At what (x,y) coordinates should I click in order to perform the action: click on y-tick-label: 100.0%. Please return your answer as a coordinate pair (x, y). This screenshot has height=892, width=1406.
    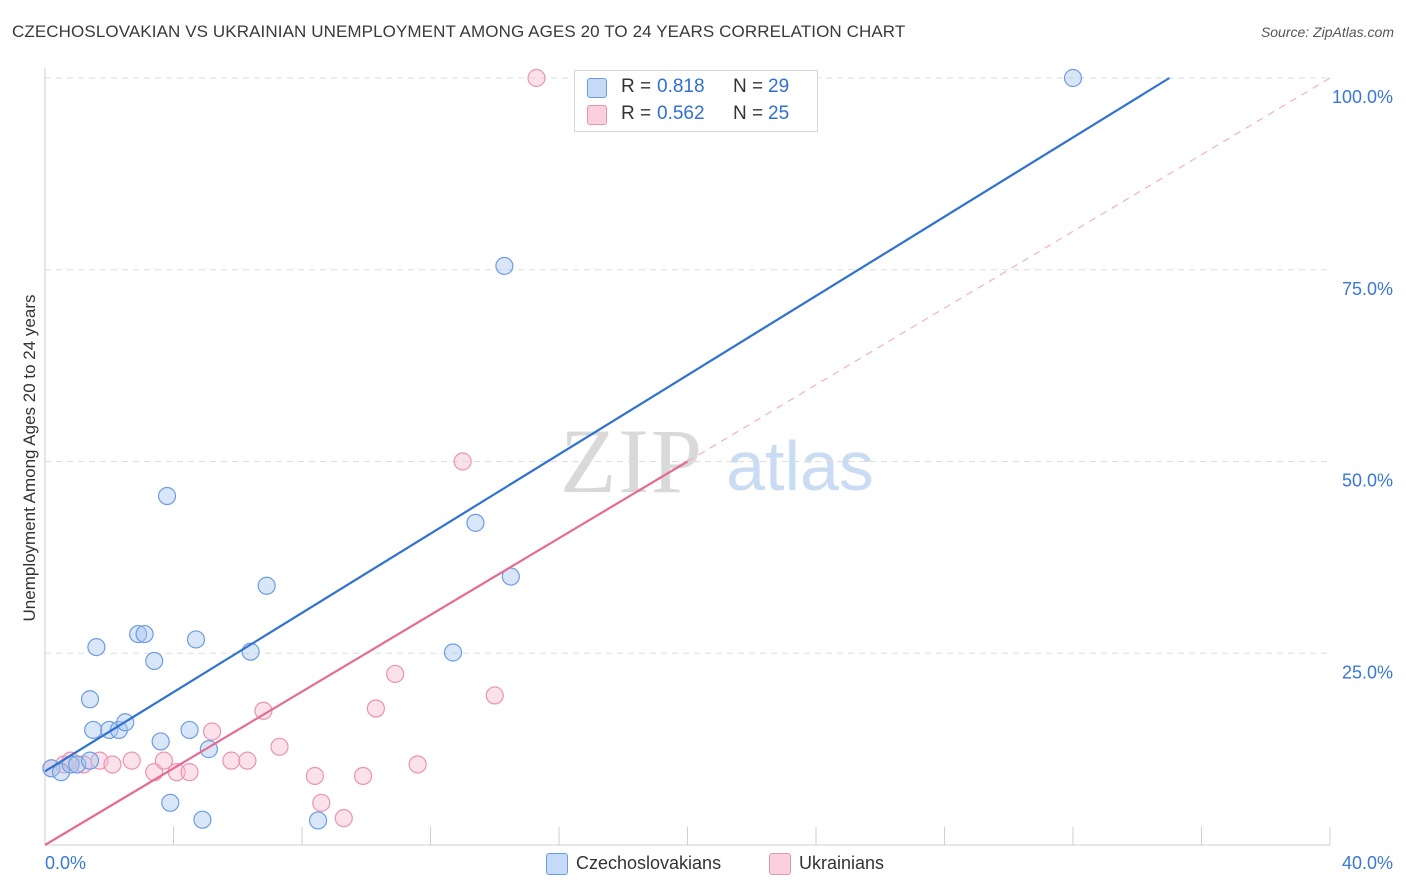
    Looking at the image, I should click on (1362, 97).